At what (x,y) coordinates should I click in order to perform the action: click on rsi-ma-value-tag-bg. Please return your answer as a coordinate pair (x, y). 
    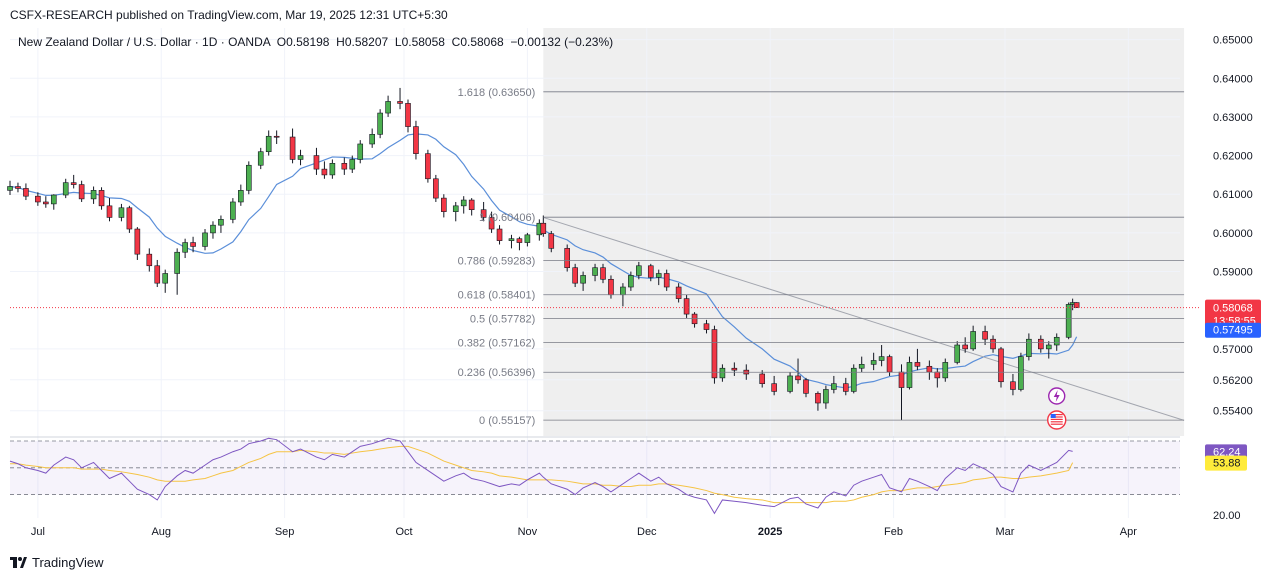
    Looking at the image, I should click on (1226, 463).